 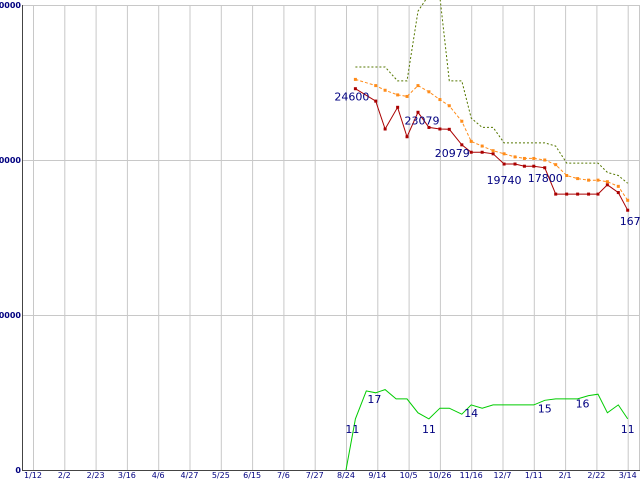 What do you see at coordinates (504, 180) in the screenshot?
I see `data-label: 19740` at bounding box center [504, 180].